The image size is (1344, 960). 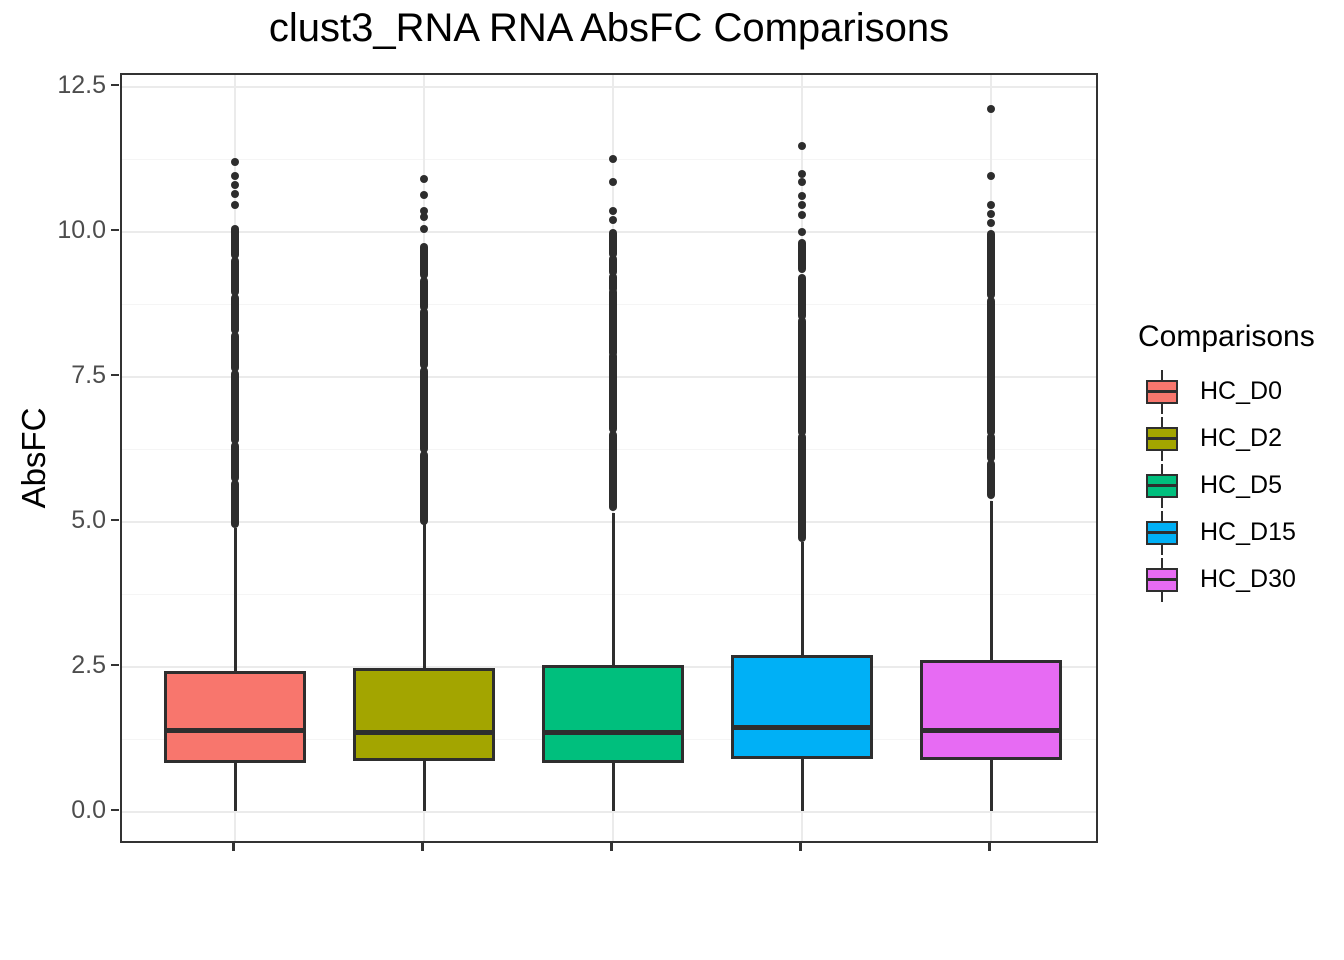 What do you see at coordinates (609, 594) in the screenshot?
I see `gridline-minor` at bounding box center [609, 594].